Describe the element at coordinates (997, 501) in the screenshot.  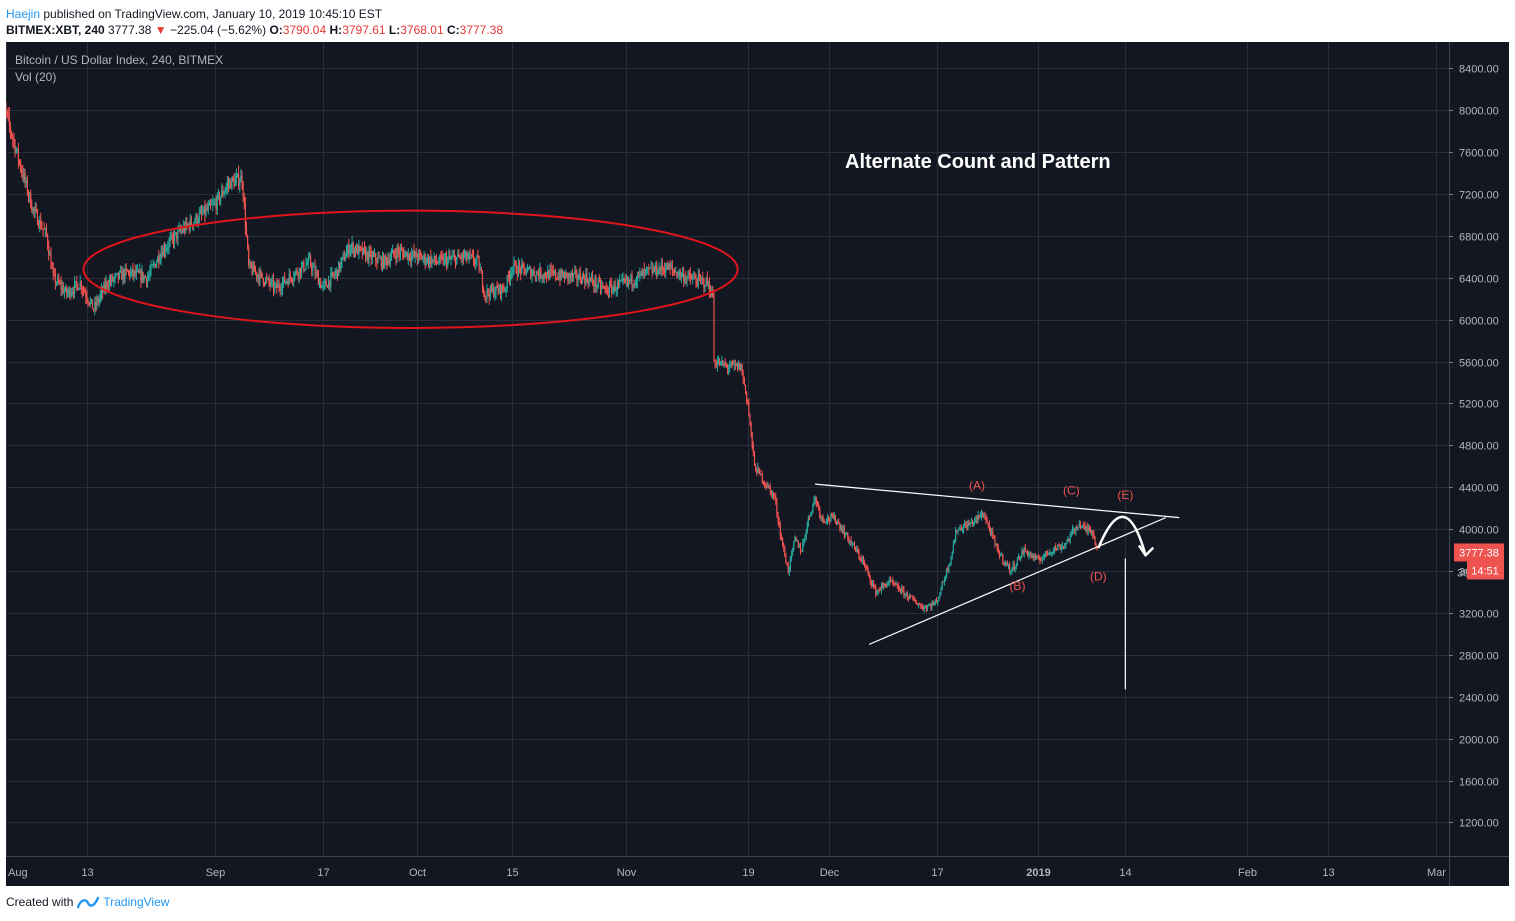
I see `triangle-upper-line` at that location.